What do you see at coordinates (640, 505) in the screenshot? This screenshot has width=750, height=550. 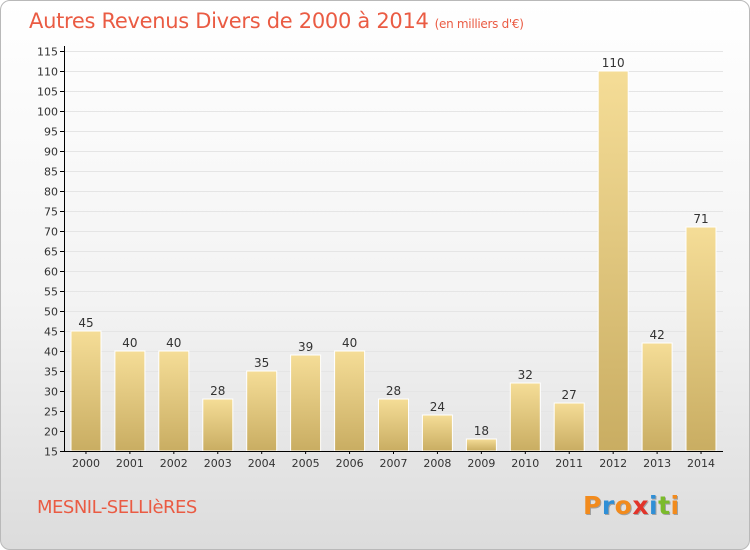 I see `logo-letter: x` at bounding box center [640, 505].